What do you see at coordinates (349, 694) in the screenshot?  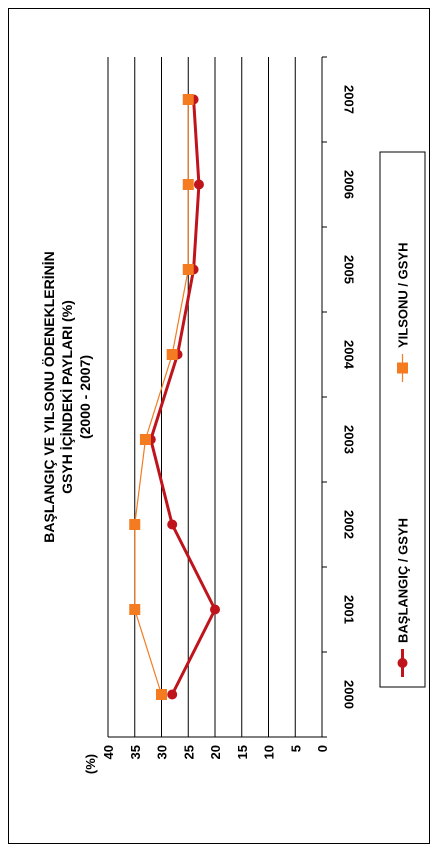 I see `x-tick-label: 2000` at bounding box center [349, 694].